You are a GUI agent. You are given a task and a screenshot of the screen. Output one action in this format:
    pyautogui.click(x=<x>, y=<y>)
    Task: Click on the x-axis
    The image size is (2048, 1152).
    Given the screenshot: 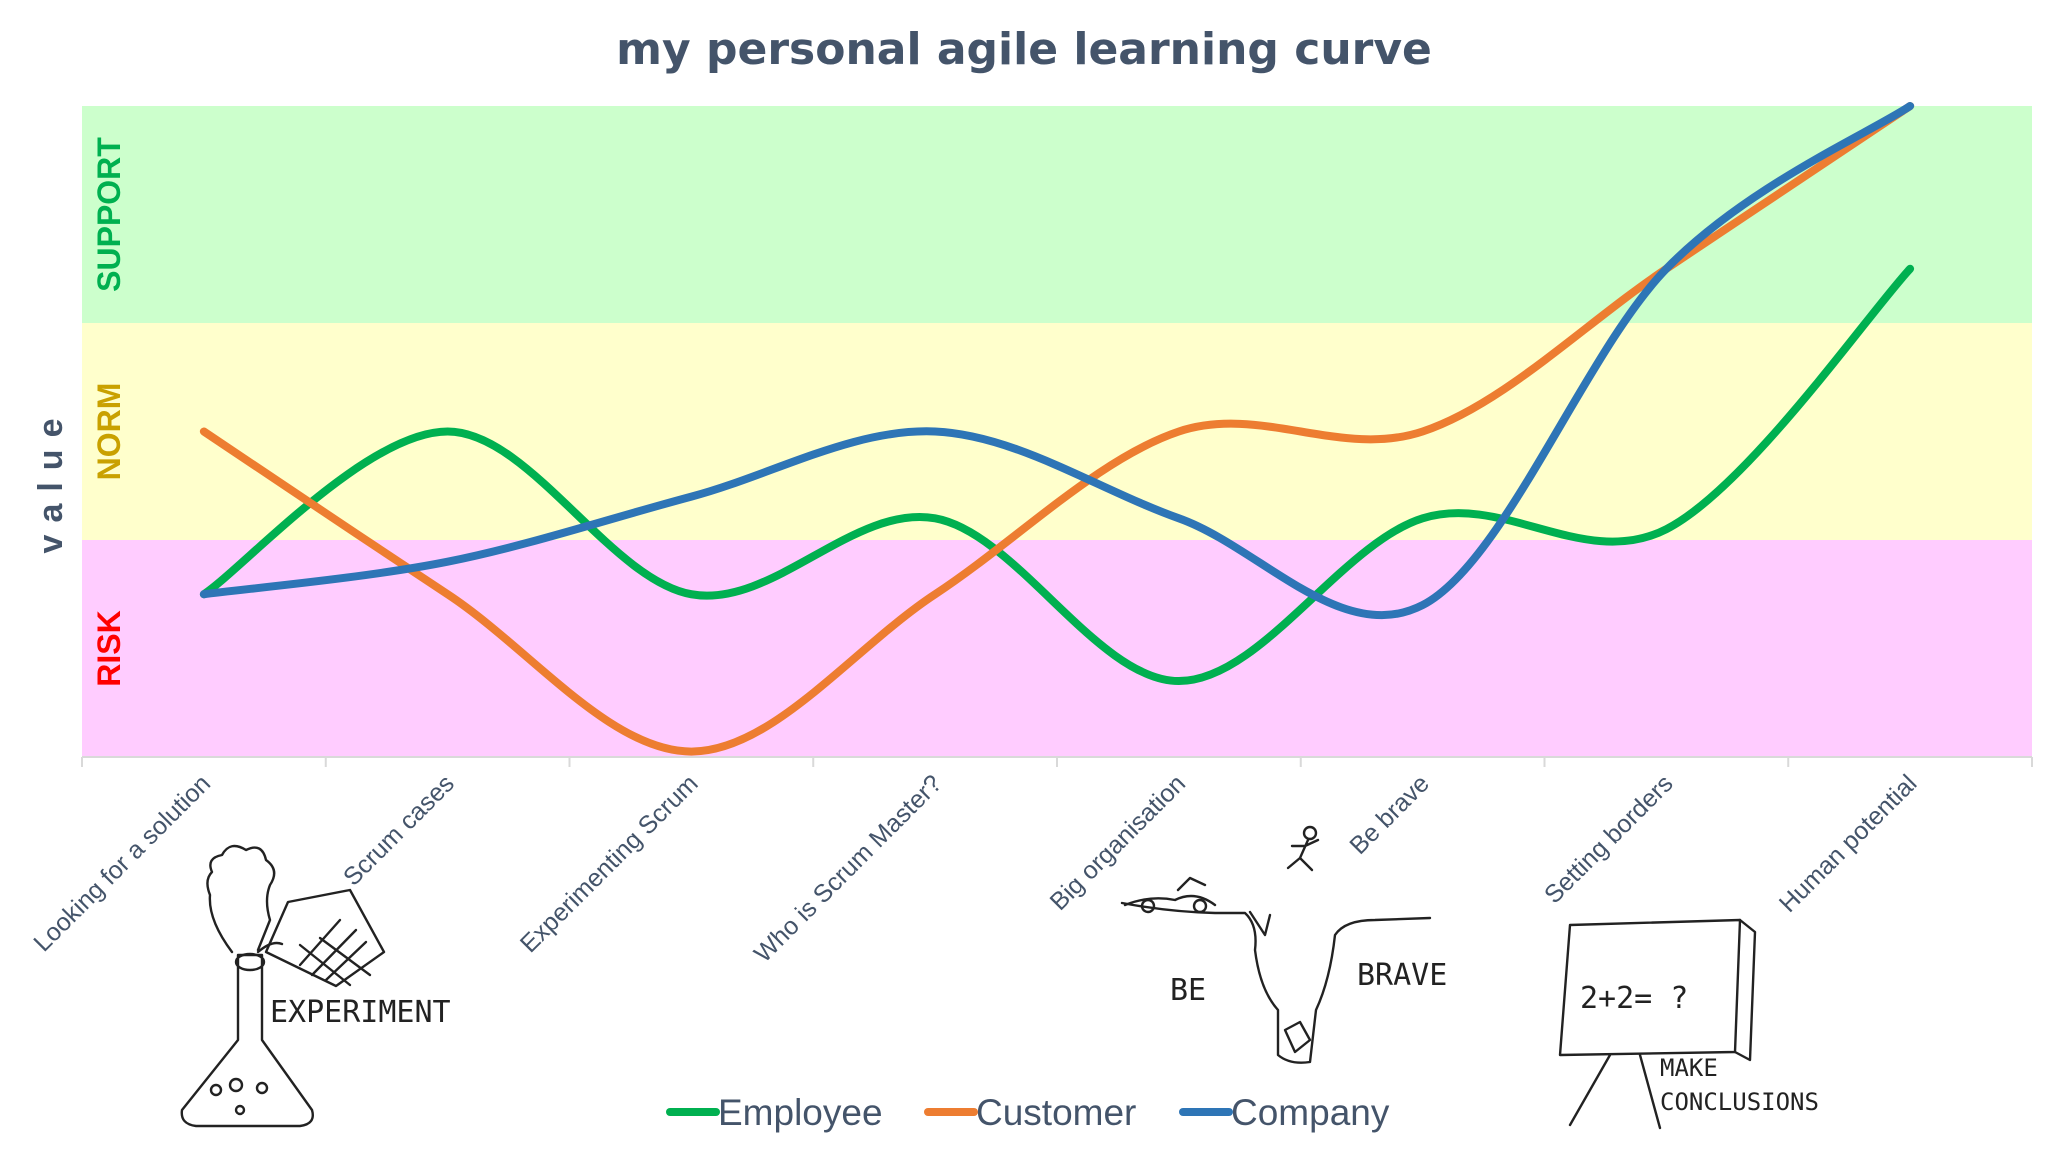 What is the action you would take?
    pyautogui.click(x=1057, y=761)
    